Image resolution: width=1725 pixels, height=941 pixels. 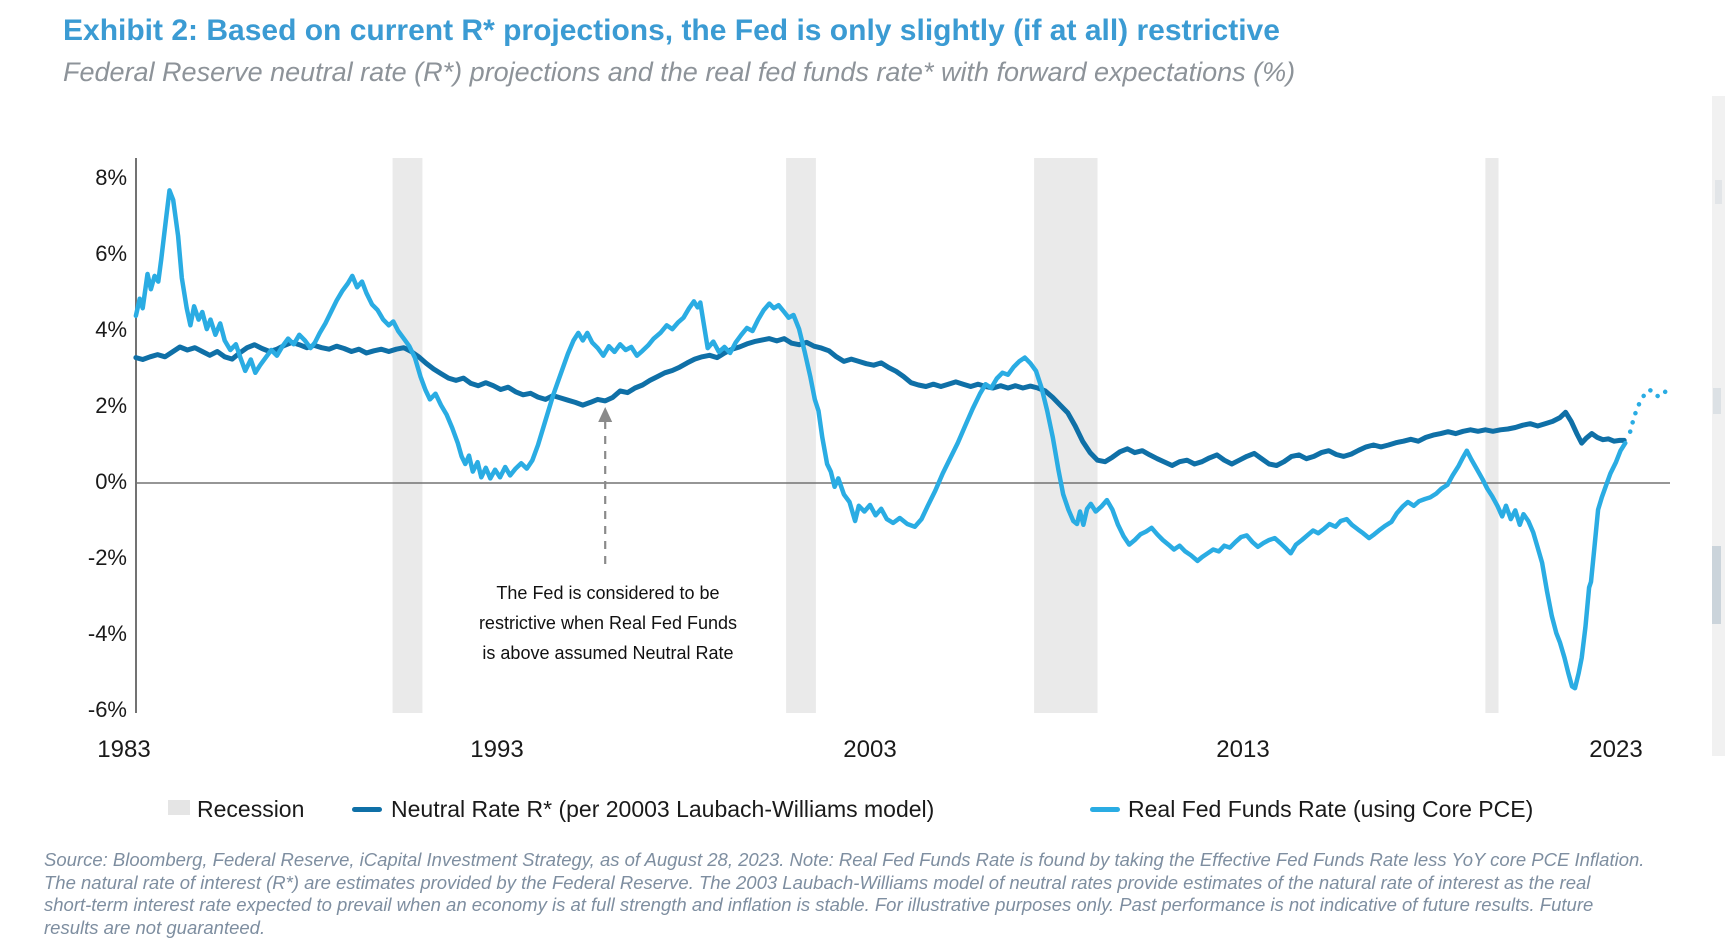 What do you see at coordinates (107, 709) in the screenshot?
I see `y-tick-label: -6%` at bounding box center [107, 709].